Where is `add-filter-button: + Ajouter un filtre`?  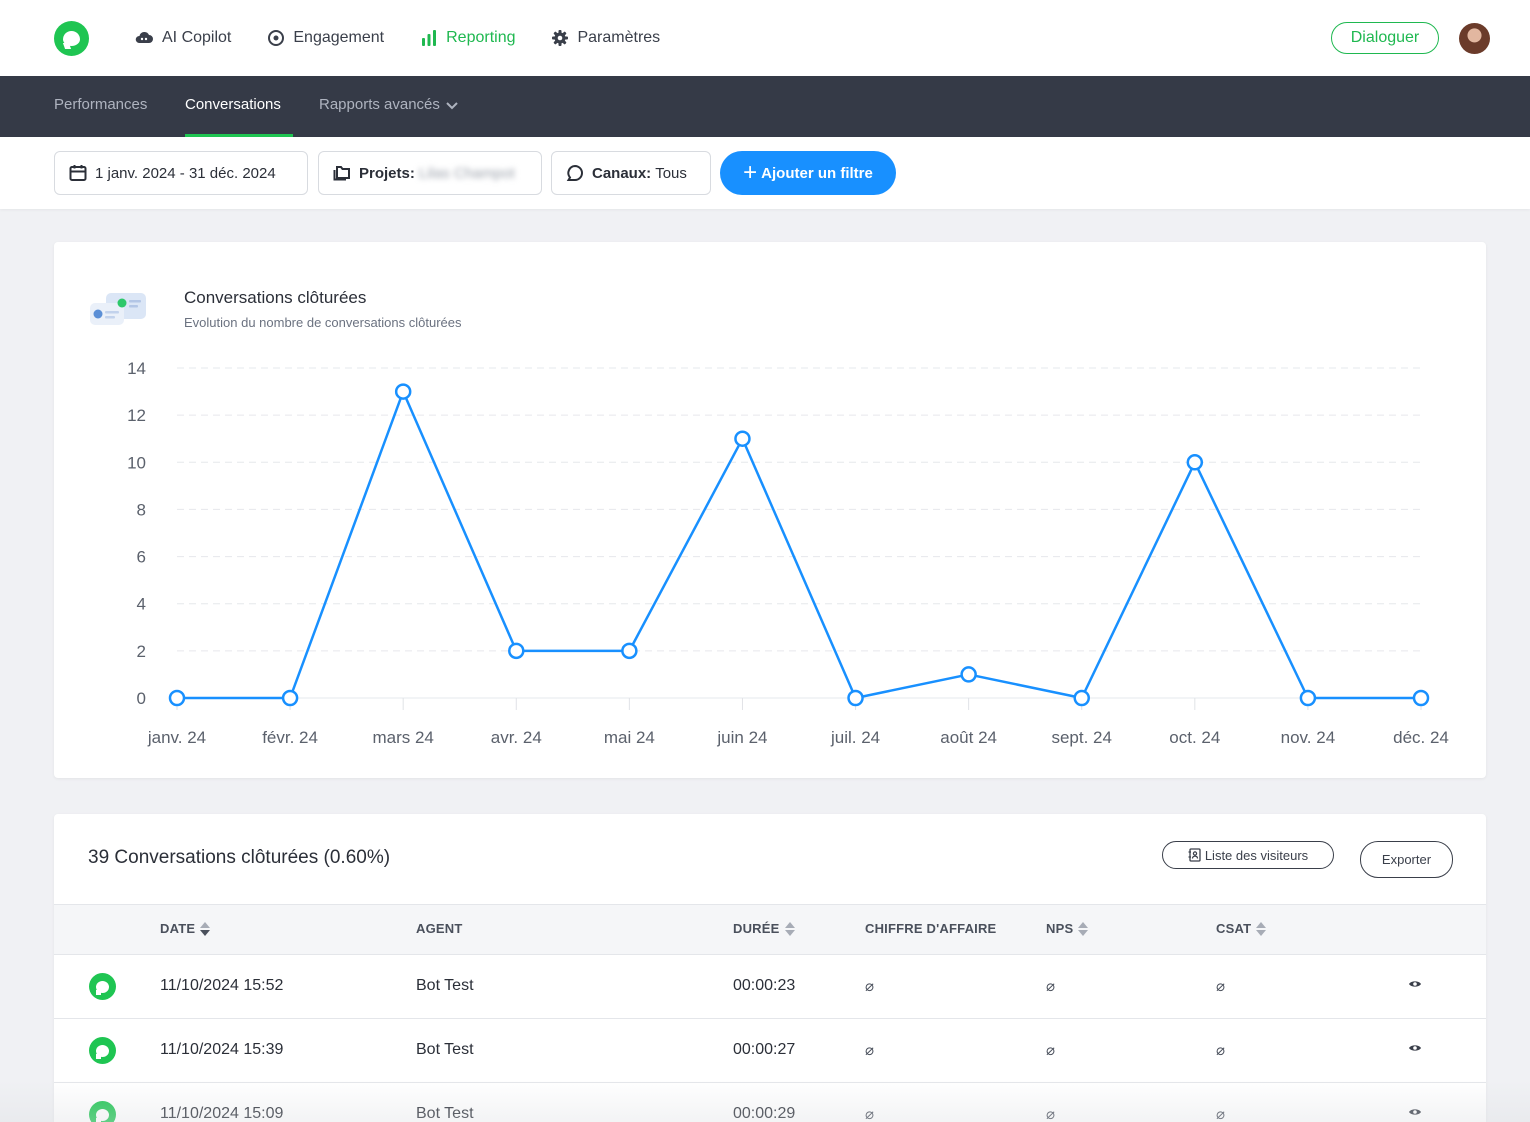
add-filter-button: + Ajouter un filtre is located at coordinates (808, 173).